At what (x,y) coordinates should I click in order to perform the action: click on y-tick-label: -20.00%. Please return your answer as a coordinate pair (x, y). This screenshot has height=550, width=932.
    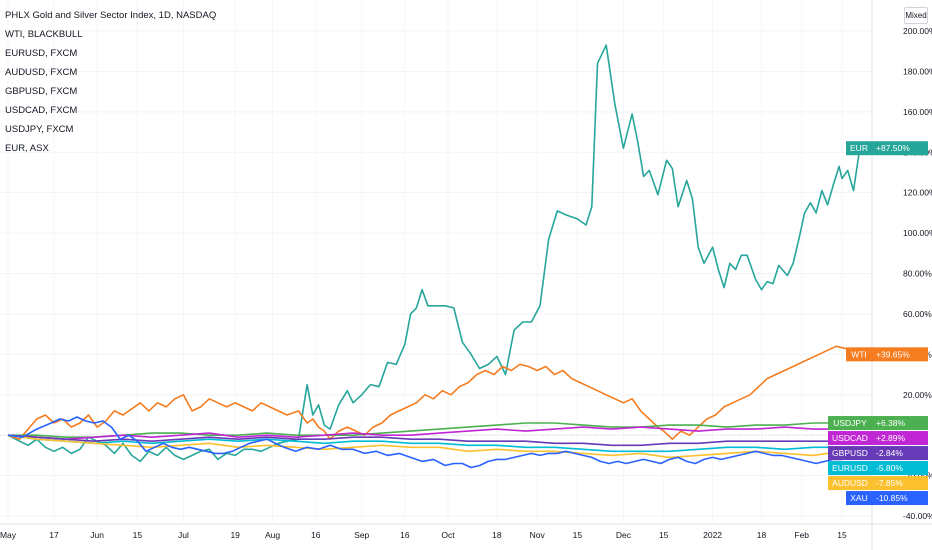
    Looking at the image, I should click on (917, 476).